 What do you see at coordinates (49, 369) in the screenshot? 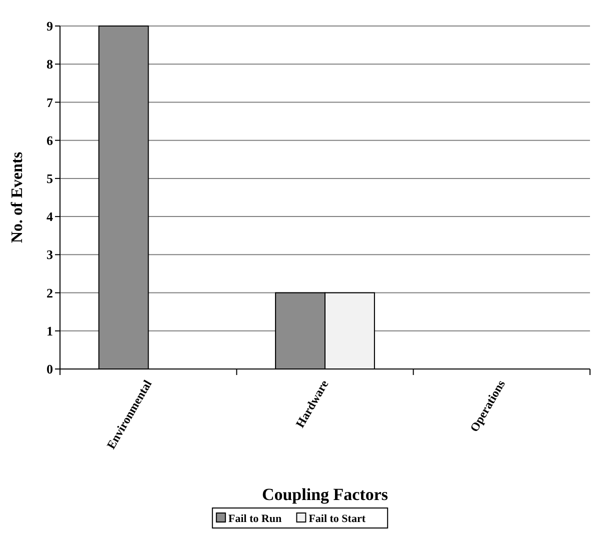
I see `y-tick-label: 0` at bounding box center [49, 369].